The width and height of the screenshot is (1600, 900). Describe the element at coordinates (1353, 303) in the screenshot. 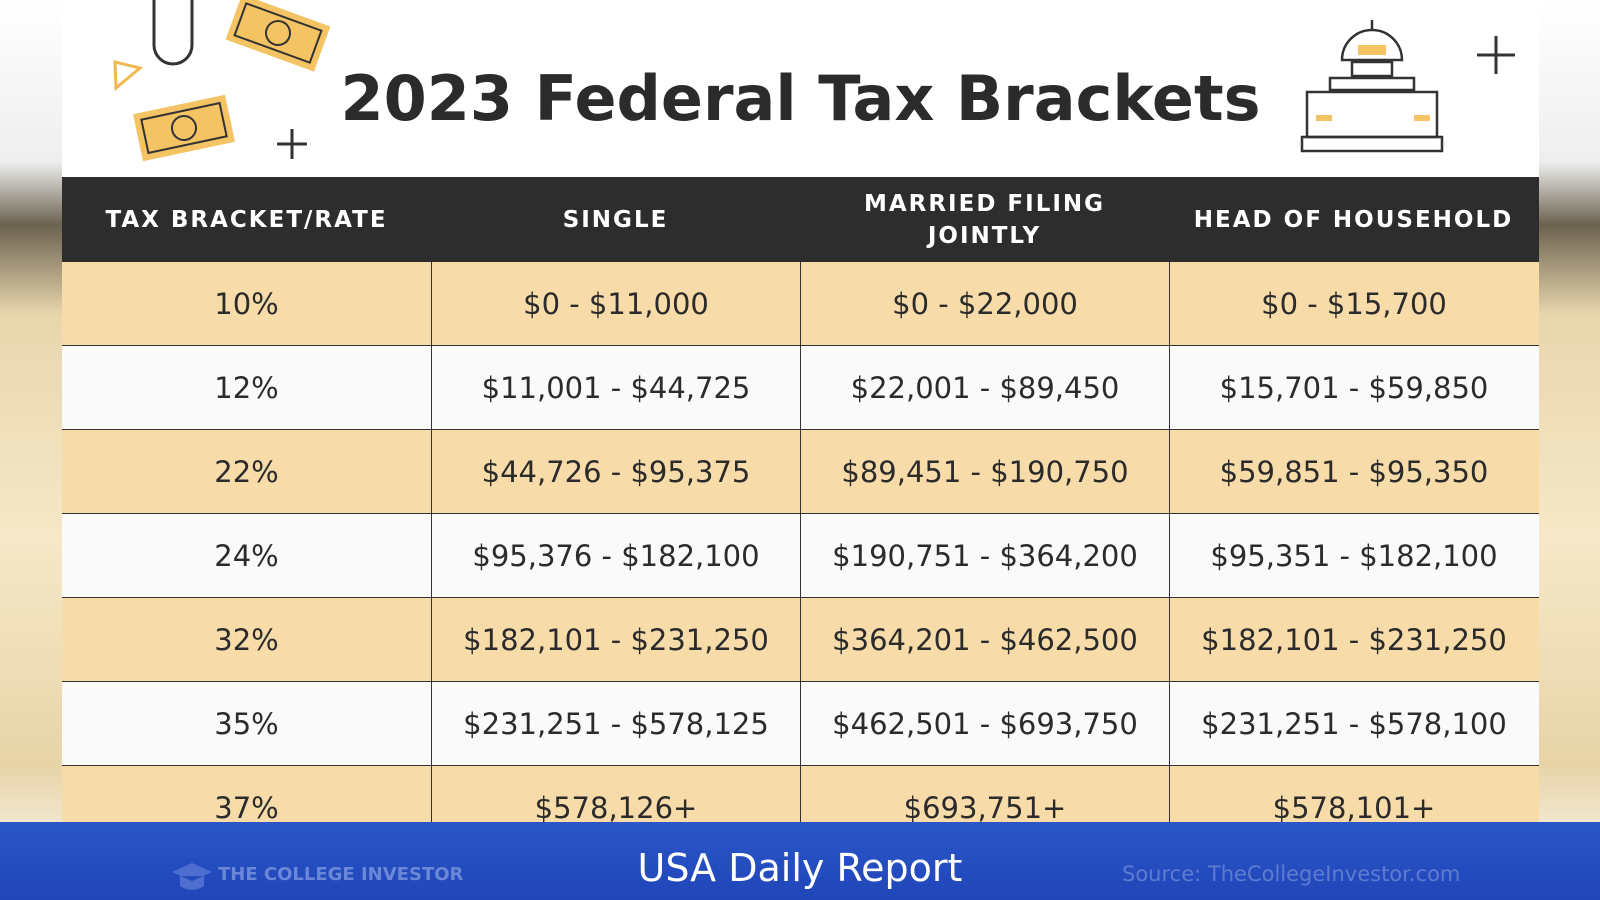

I see `table-cell: $0 - $15,700` at that location.